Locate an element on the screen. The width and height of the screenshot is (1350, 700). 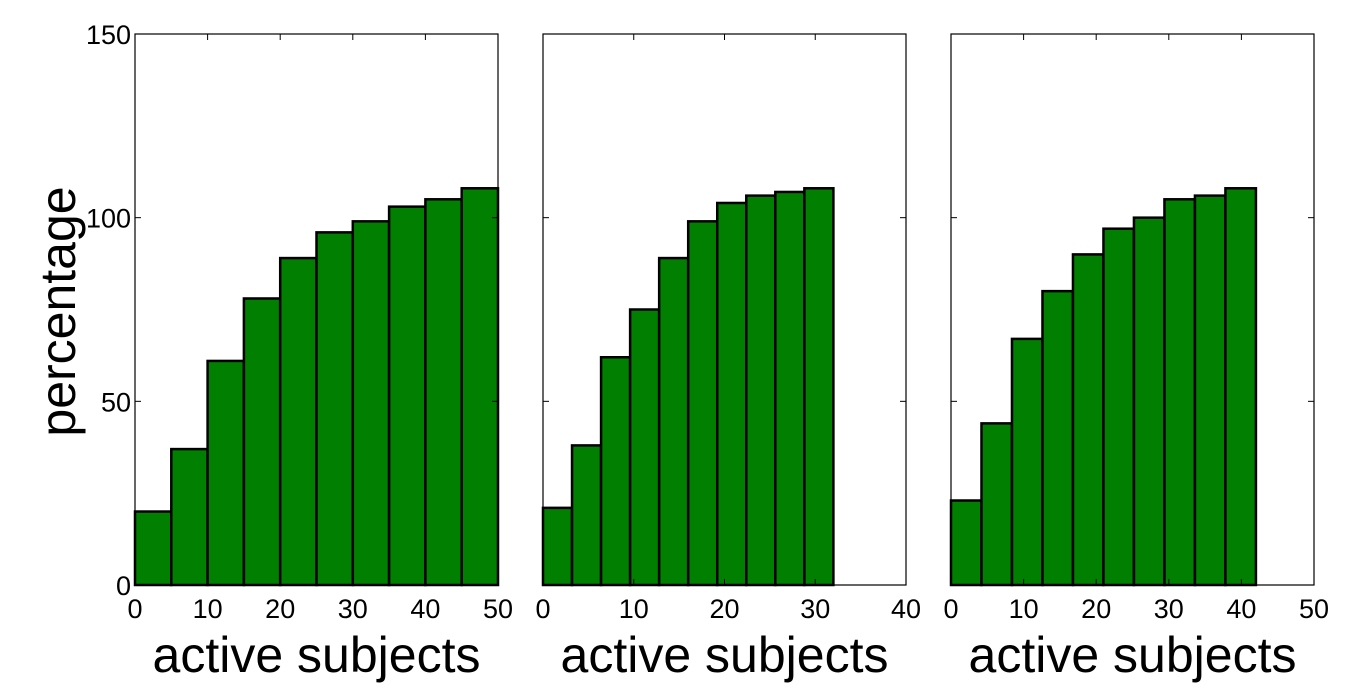
y-tick-label: 50 is located at coordinates (116, 402).